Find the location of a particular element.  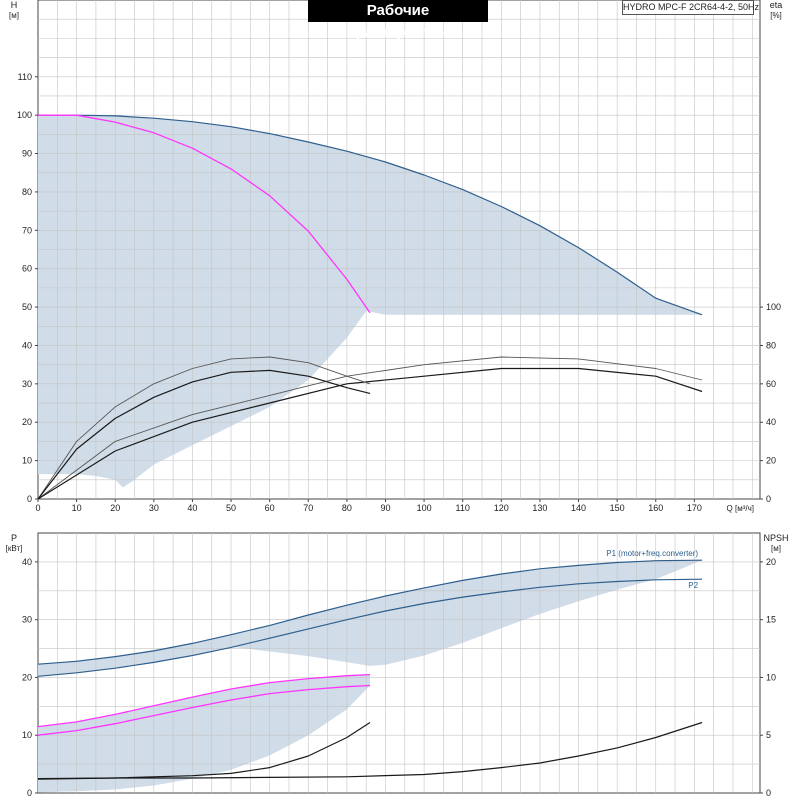

series-line-eta2_sys is located at coordinates (370, 428).